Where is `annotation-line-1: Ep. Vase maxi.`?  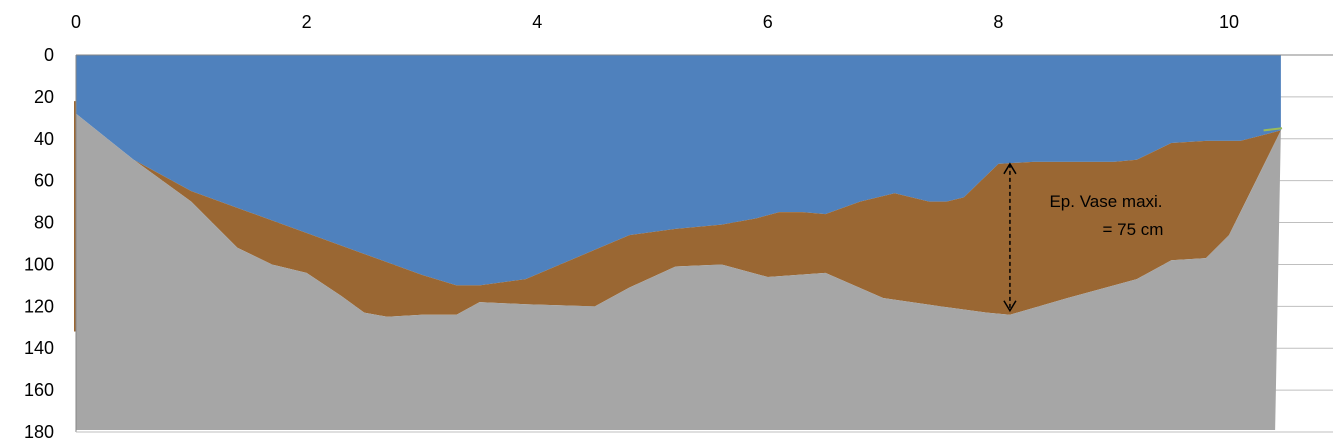 annotation-line-1: Ep. Vase maxi. is located at coordinates (1105, 201).